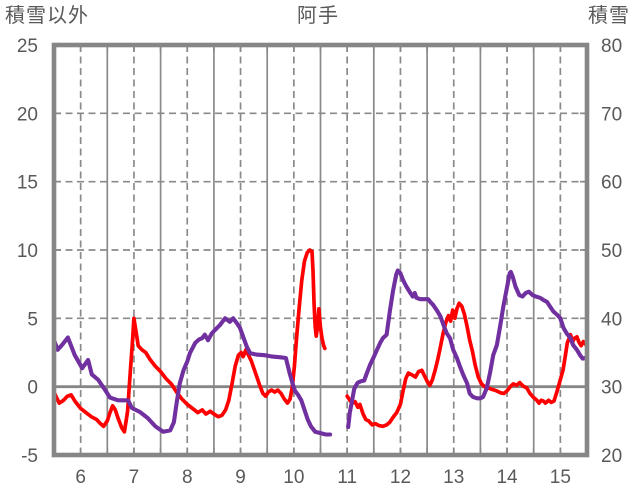 The image size is (636, 501). What do you see at coordinates (611, 388) in the screenshot?
I see `y-right-tick-label: 30` at bounding box center [611, 388].